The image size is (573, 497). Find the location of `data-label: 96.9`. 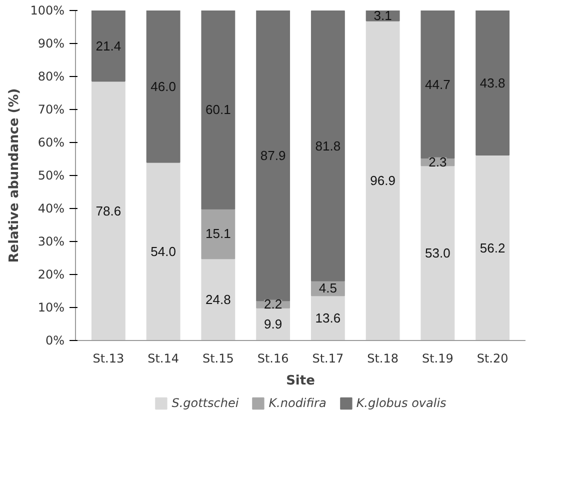

data-label: 96.9 is located at coordinates (383, 180).